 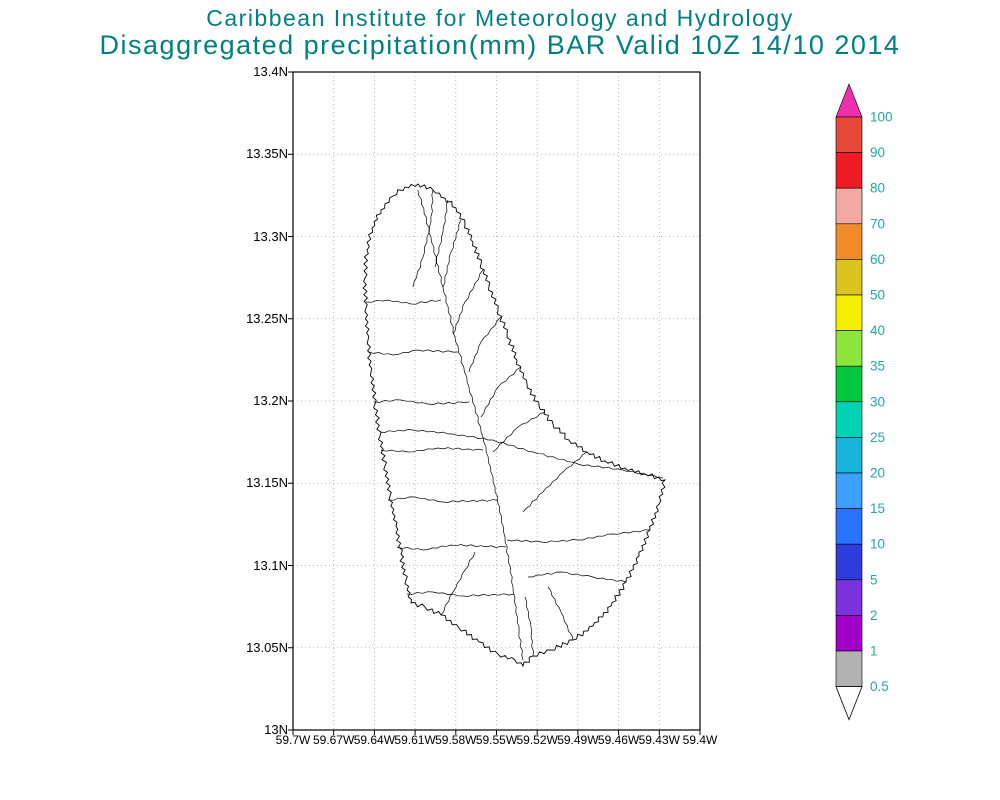 What do you see at coordinates (700, 740) in the screenshot?
I see `x-axis-label: 59.4W` at bounding box center [700, 740].